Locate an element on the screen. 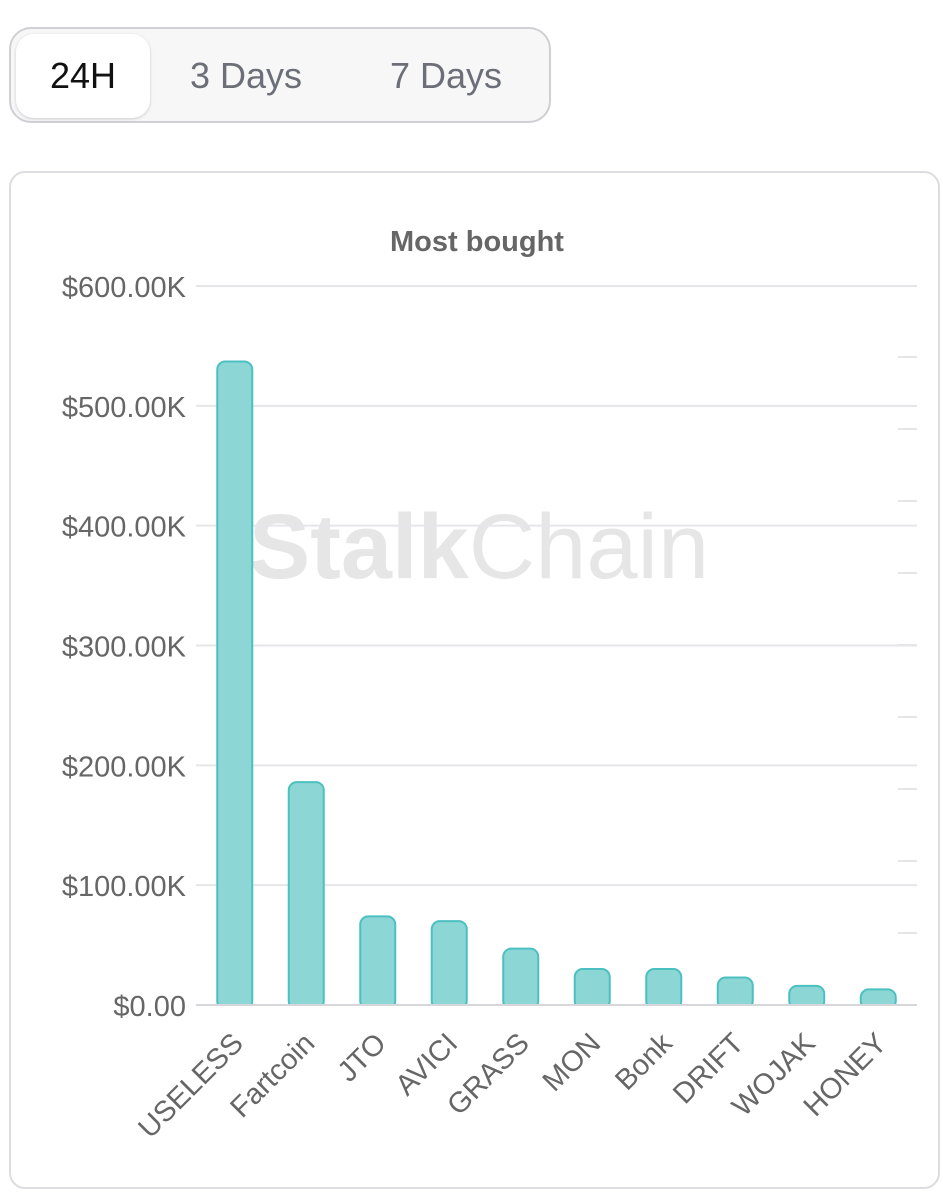 The width and height of the screenshot is (943, 1200). y-tick-label: $600.00K is located at coordinates (124, 288).